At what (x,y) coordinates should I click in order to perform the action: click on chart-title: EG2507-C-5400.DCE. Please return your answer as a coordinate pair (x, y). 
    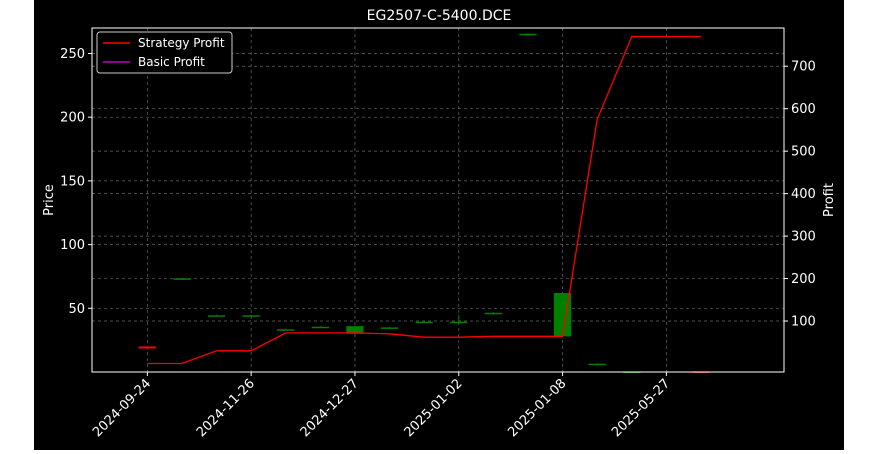
    Looking at the image, I should click on (439, 16).